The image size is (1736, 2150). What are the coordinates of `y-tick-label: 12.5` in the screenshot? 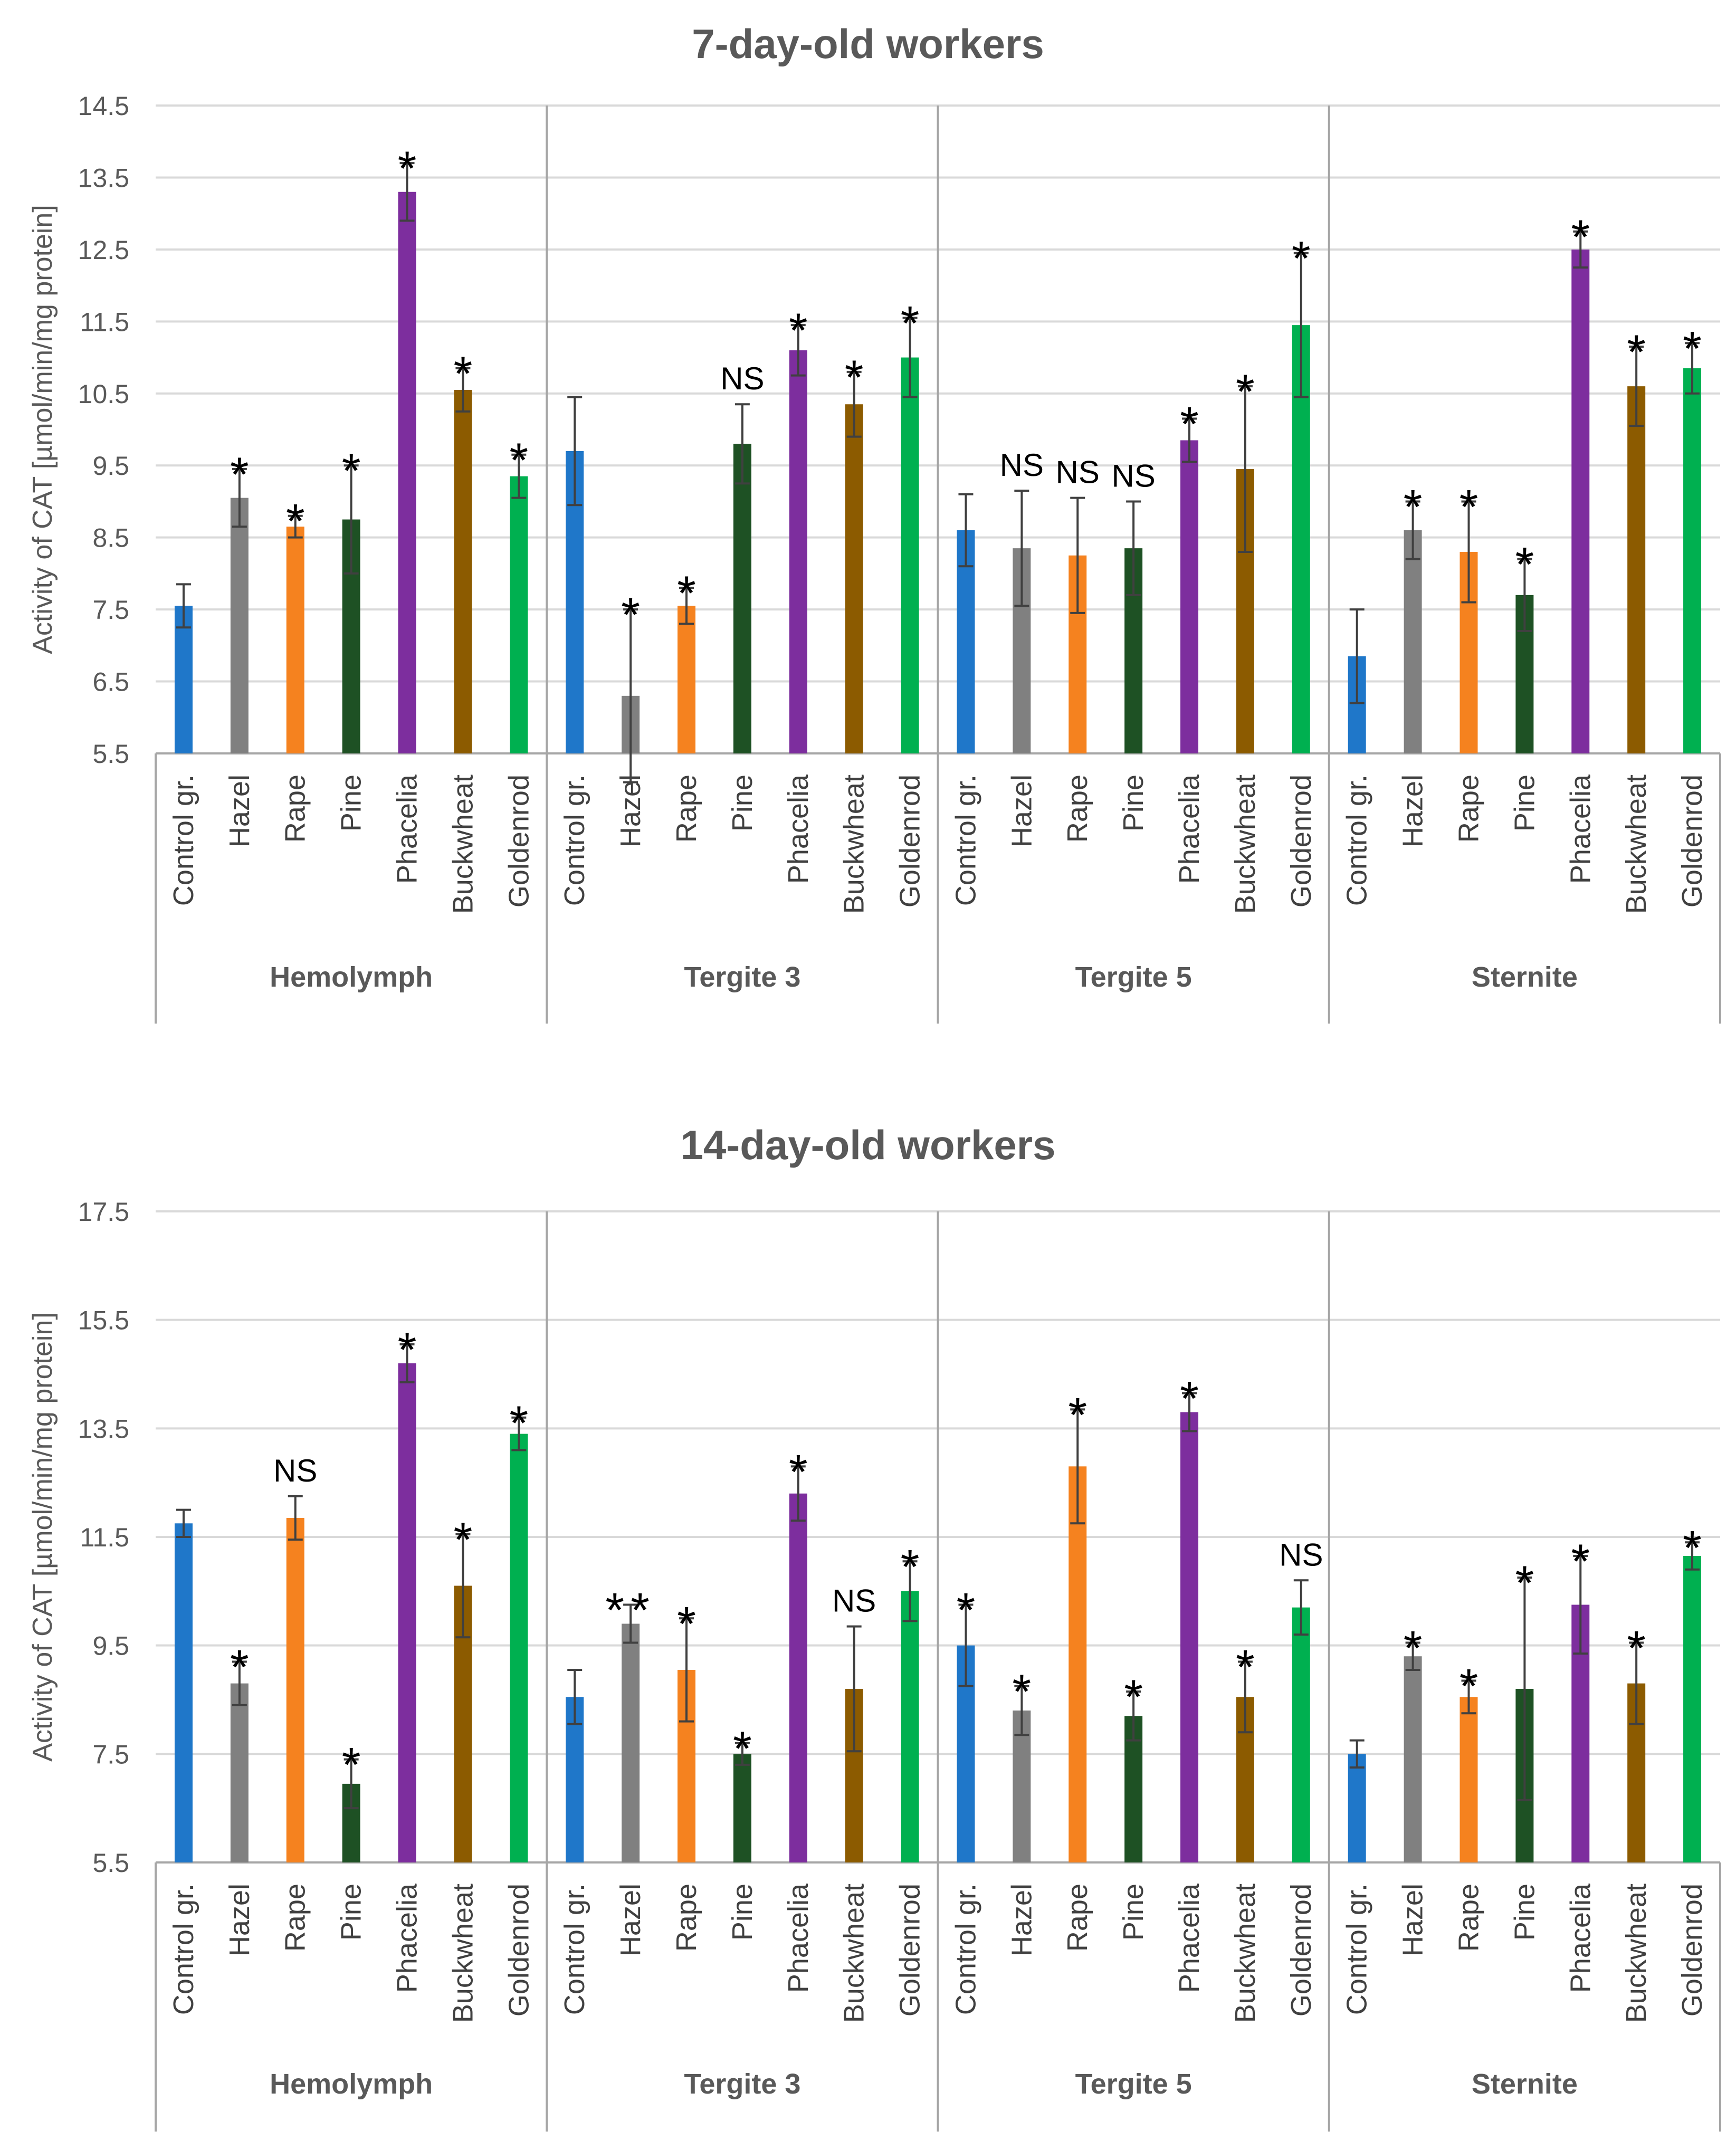 It's located at (103, 250).